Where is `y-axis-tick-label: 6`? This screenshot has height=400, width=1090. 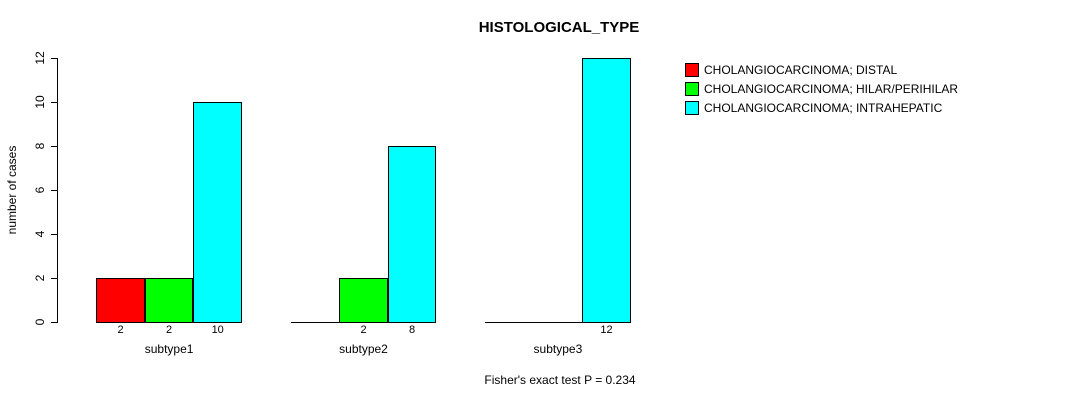
y-axis-tick-label: 6 is located at coordinates (40, 190).